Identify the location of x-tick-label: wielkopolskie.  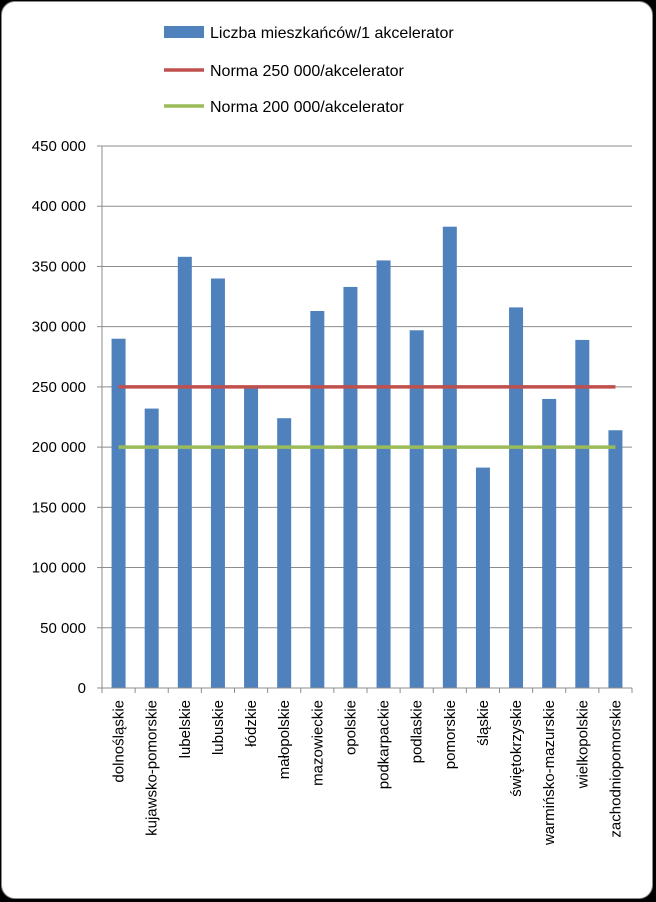
(582, 744).